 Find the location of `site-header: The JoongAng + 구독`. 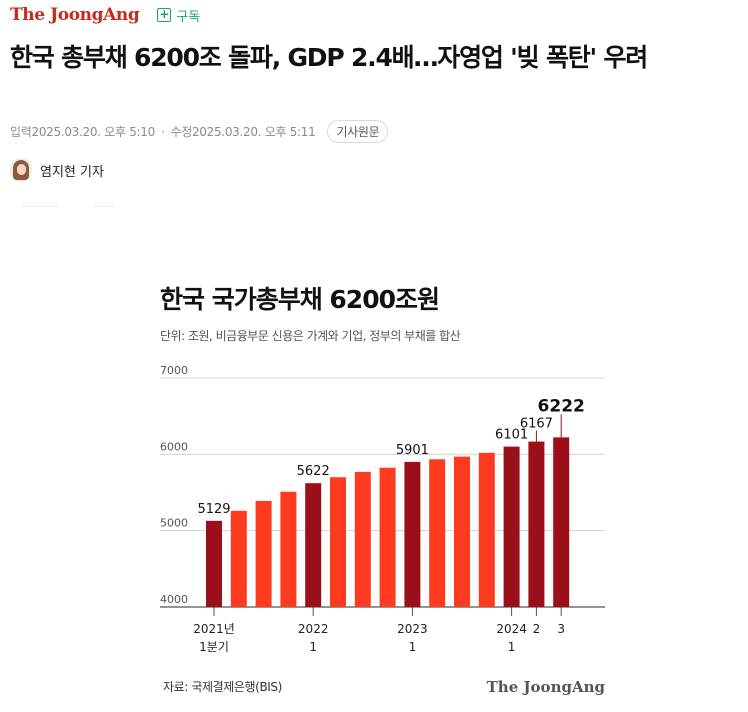

site-header: The JoongAng + 구독 is located at coordinates (105, 15).